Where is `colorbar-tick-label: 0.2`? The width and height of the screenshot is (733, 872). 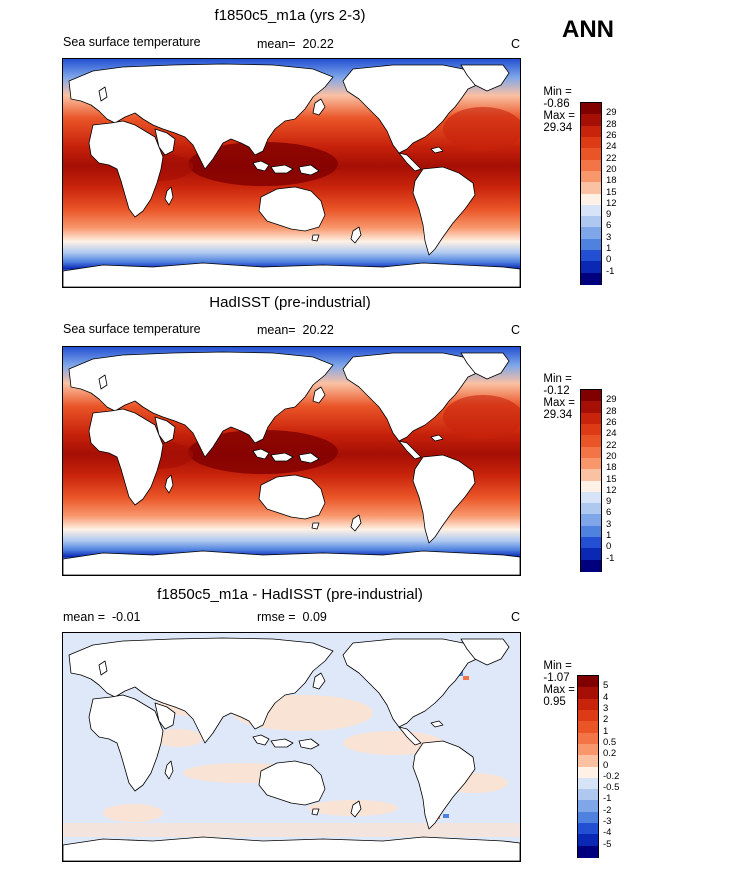
colorbar-tick-label: 0.2 is located at coordinates (610, 754).